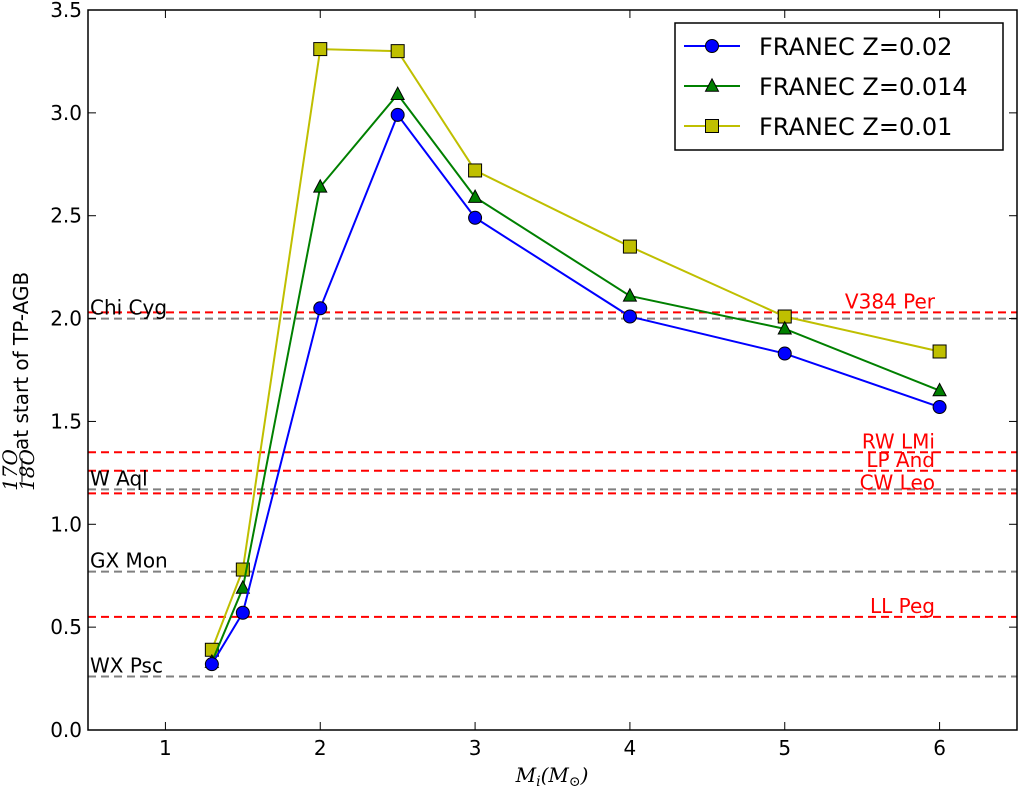  Describe the element at coordinates (66, 730) in the screenshot. I see `y-tick-label-0: 0.0` at that location.